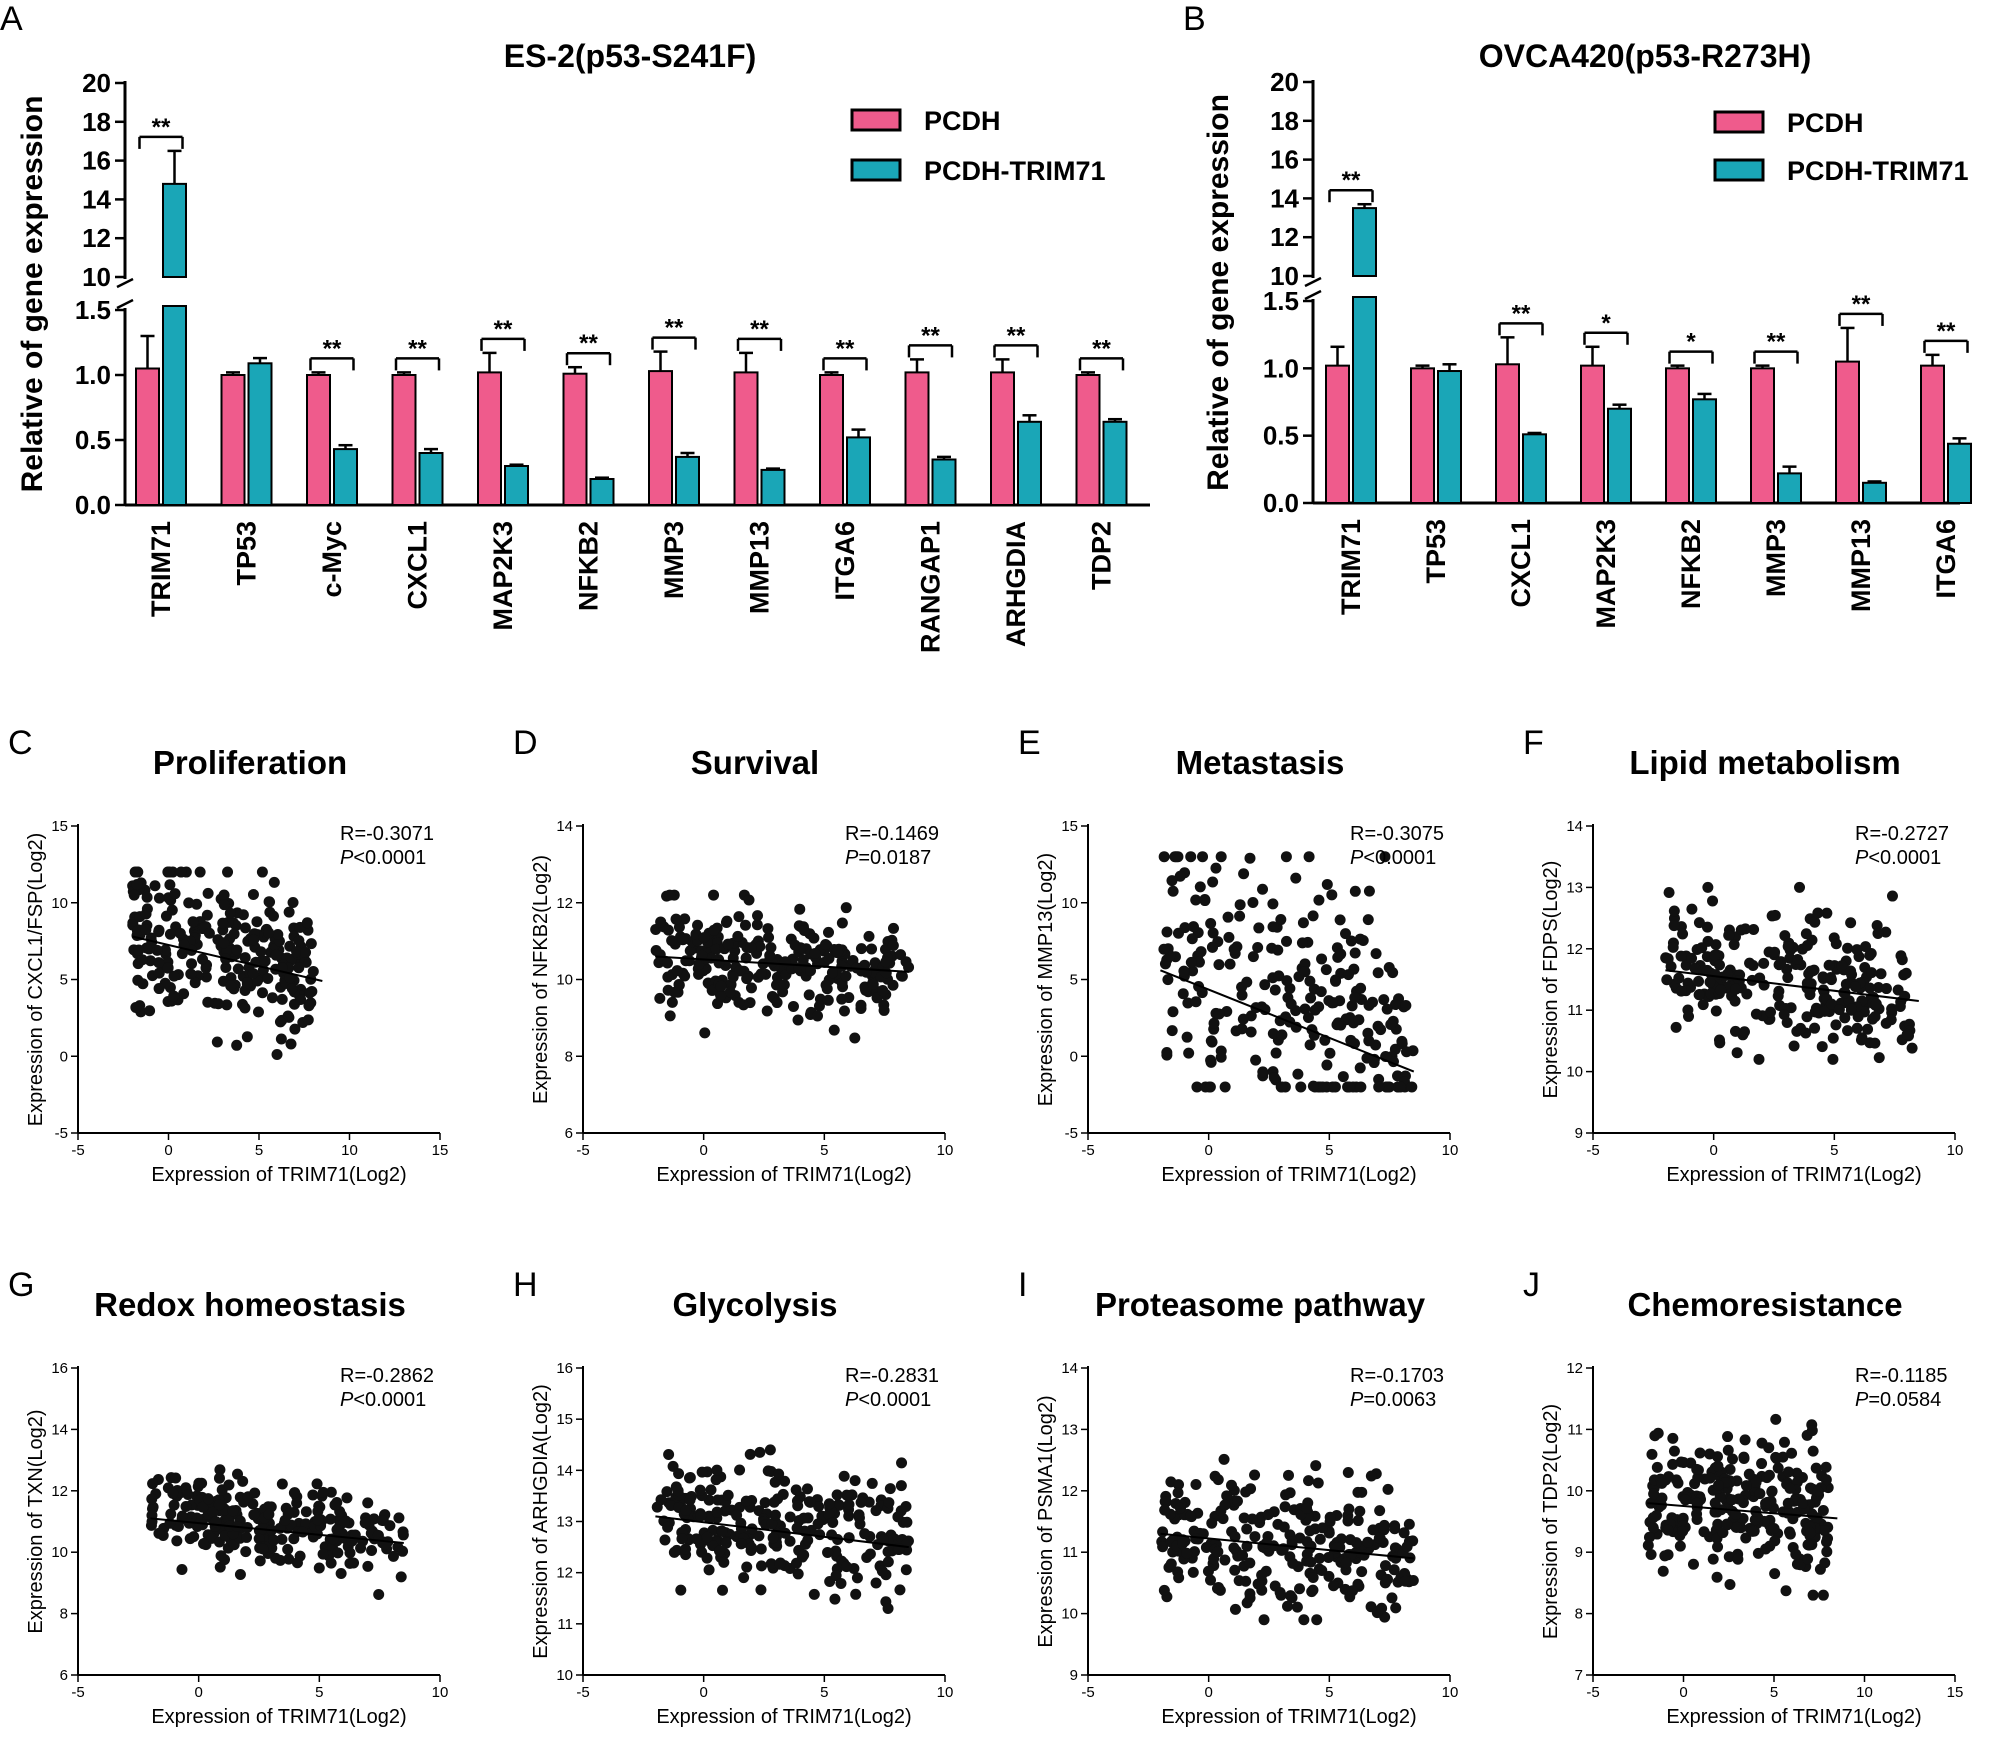 This screenshot has width=1990, height=1747. Describe the element at coordinates (1022, 1285) in the screenshot. I see `panel-label: I` at that location.